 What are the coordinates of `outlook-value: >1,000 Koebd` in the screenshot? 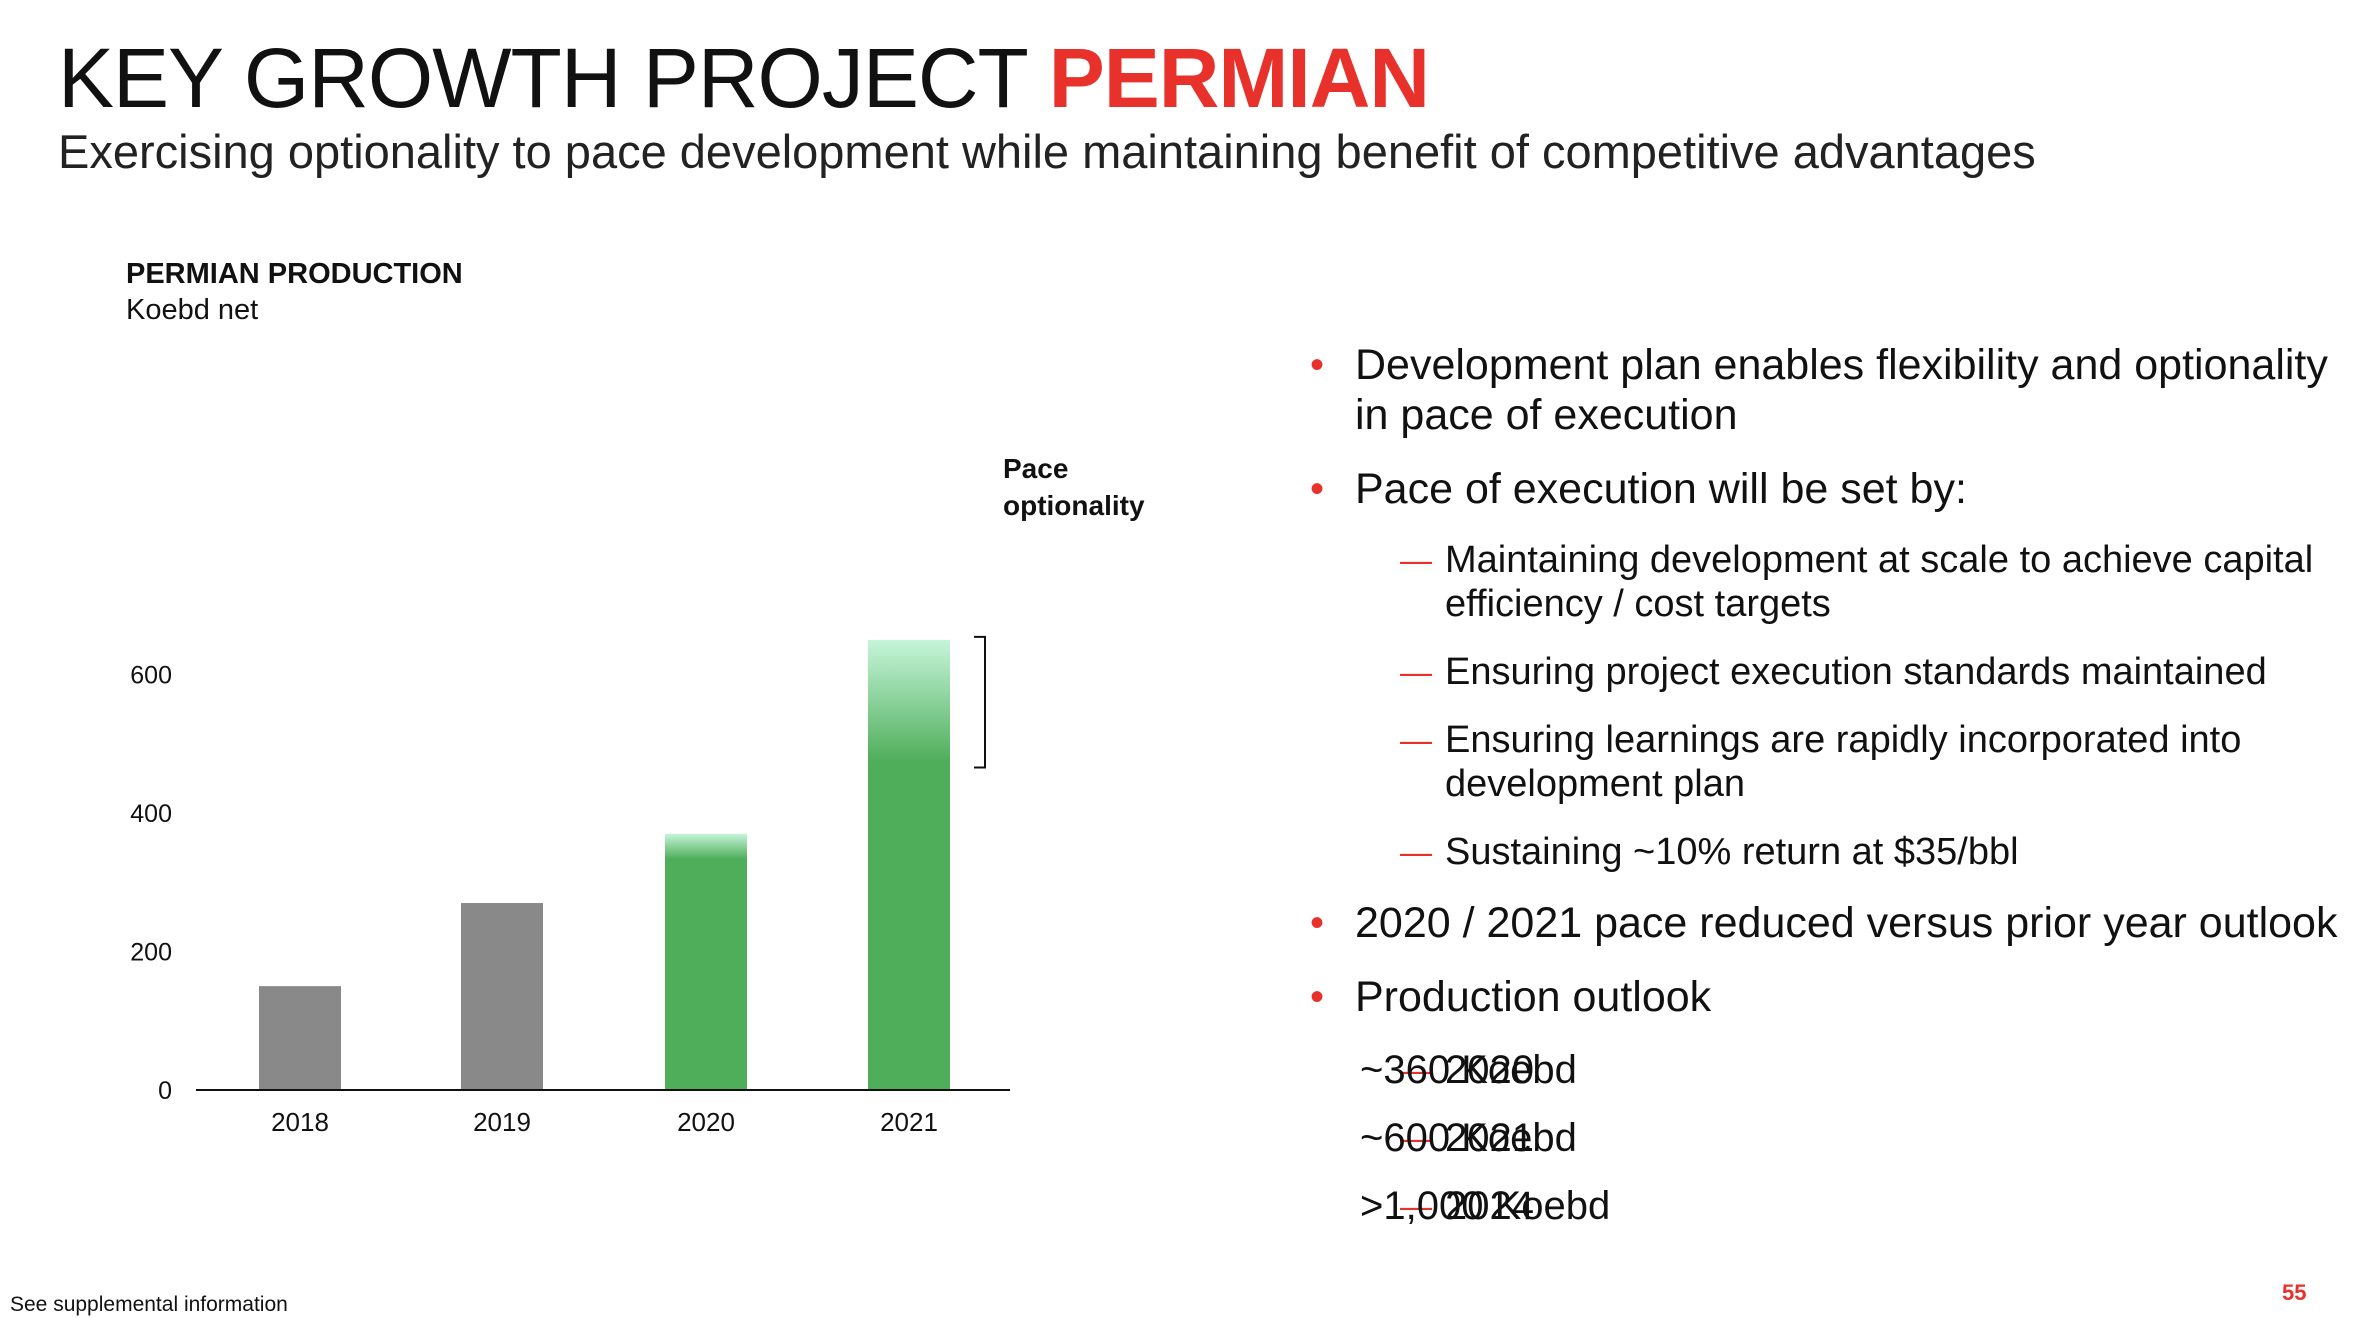 It's located at (1485, 1206).